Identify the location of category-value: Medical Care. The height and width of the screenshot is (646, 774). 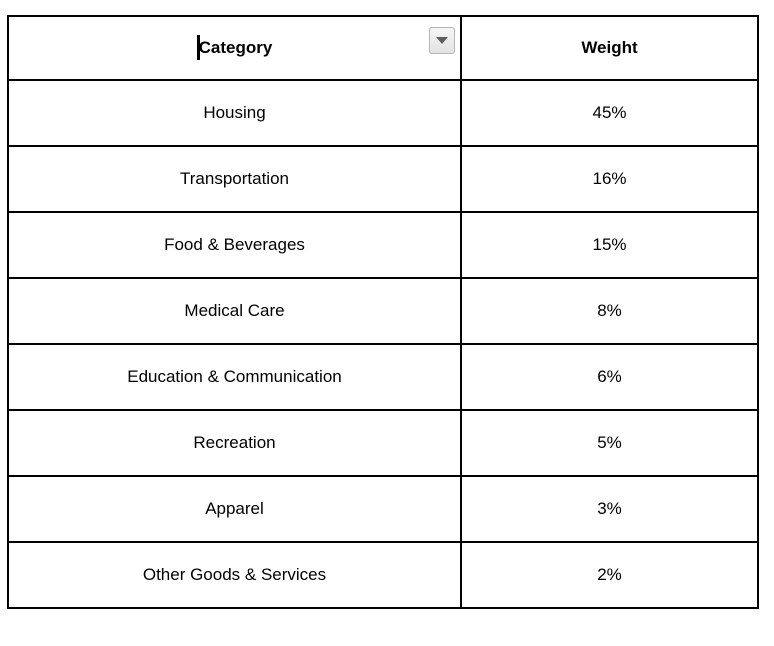
(234, 310).